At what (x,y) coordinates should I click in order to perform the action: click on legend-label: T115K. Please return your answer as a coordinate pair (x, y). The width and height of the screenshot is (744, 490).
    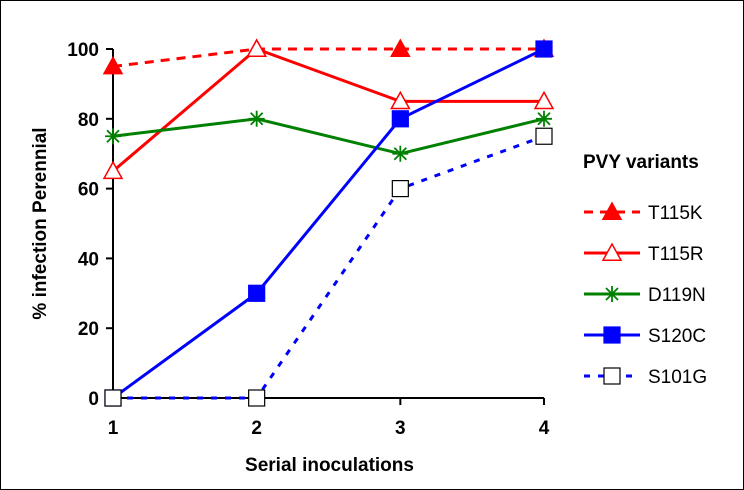
    Looking at the image, I should click on (675, 213).